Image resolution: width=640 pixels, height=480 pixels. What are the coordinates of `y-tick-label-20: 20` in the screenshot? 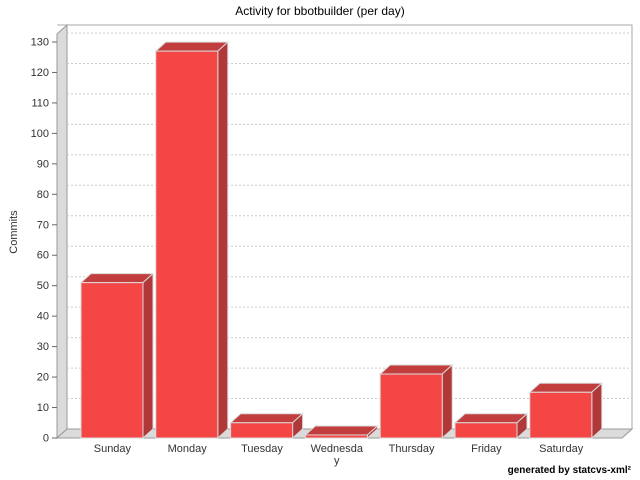 It's located at (43, 378).